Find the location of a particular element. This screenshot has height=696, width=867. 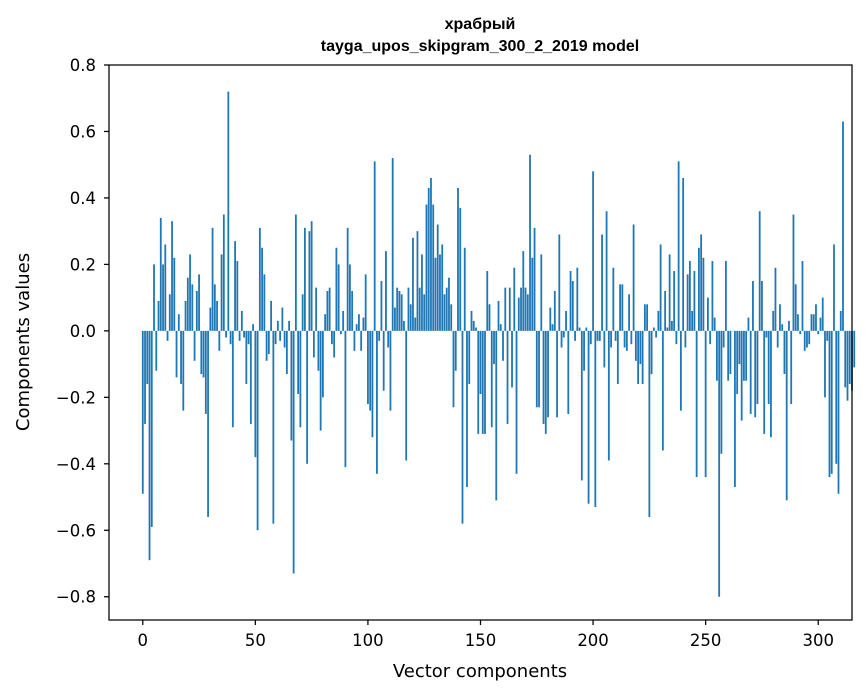

y-axis-label: Components values is located at coordinates (23, 342).